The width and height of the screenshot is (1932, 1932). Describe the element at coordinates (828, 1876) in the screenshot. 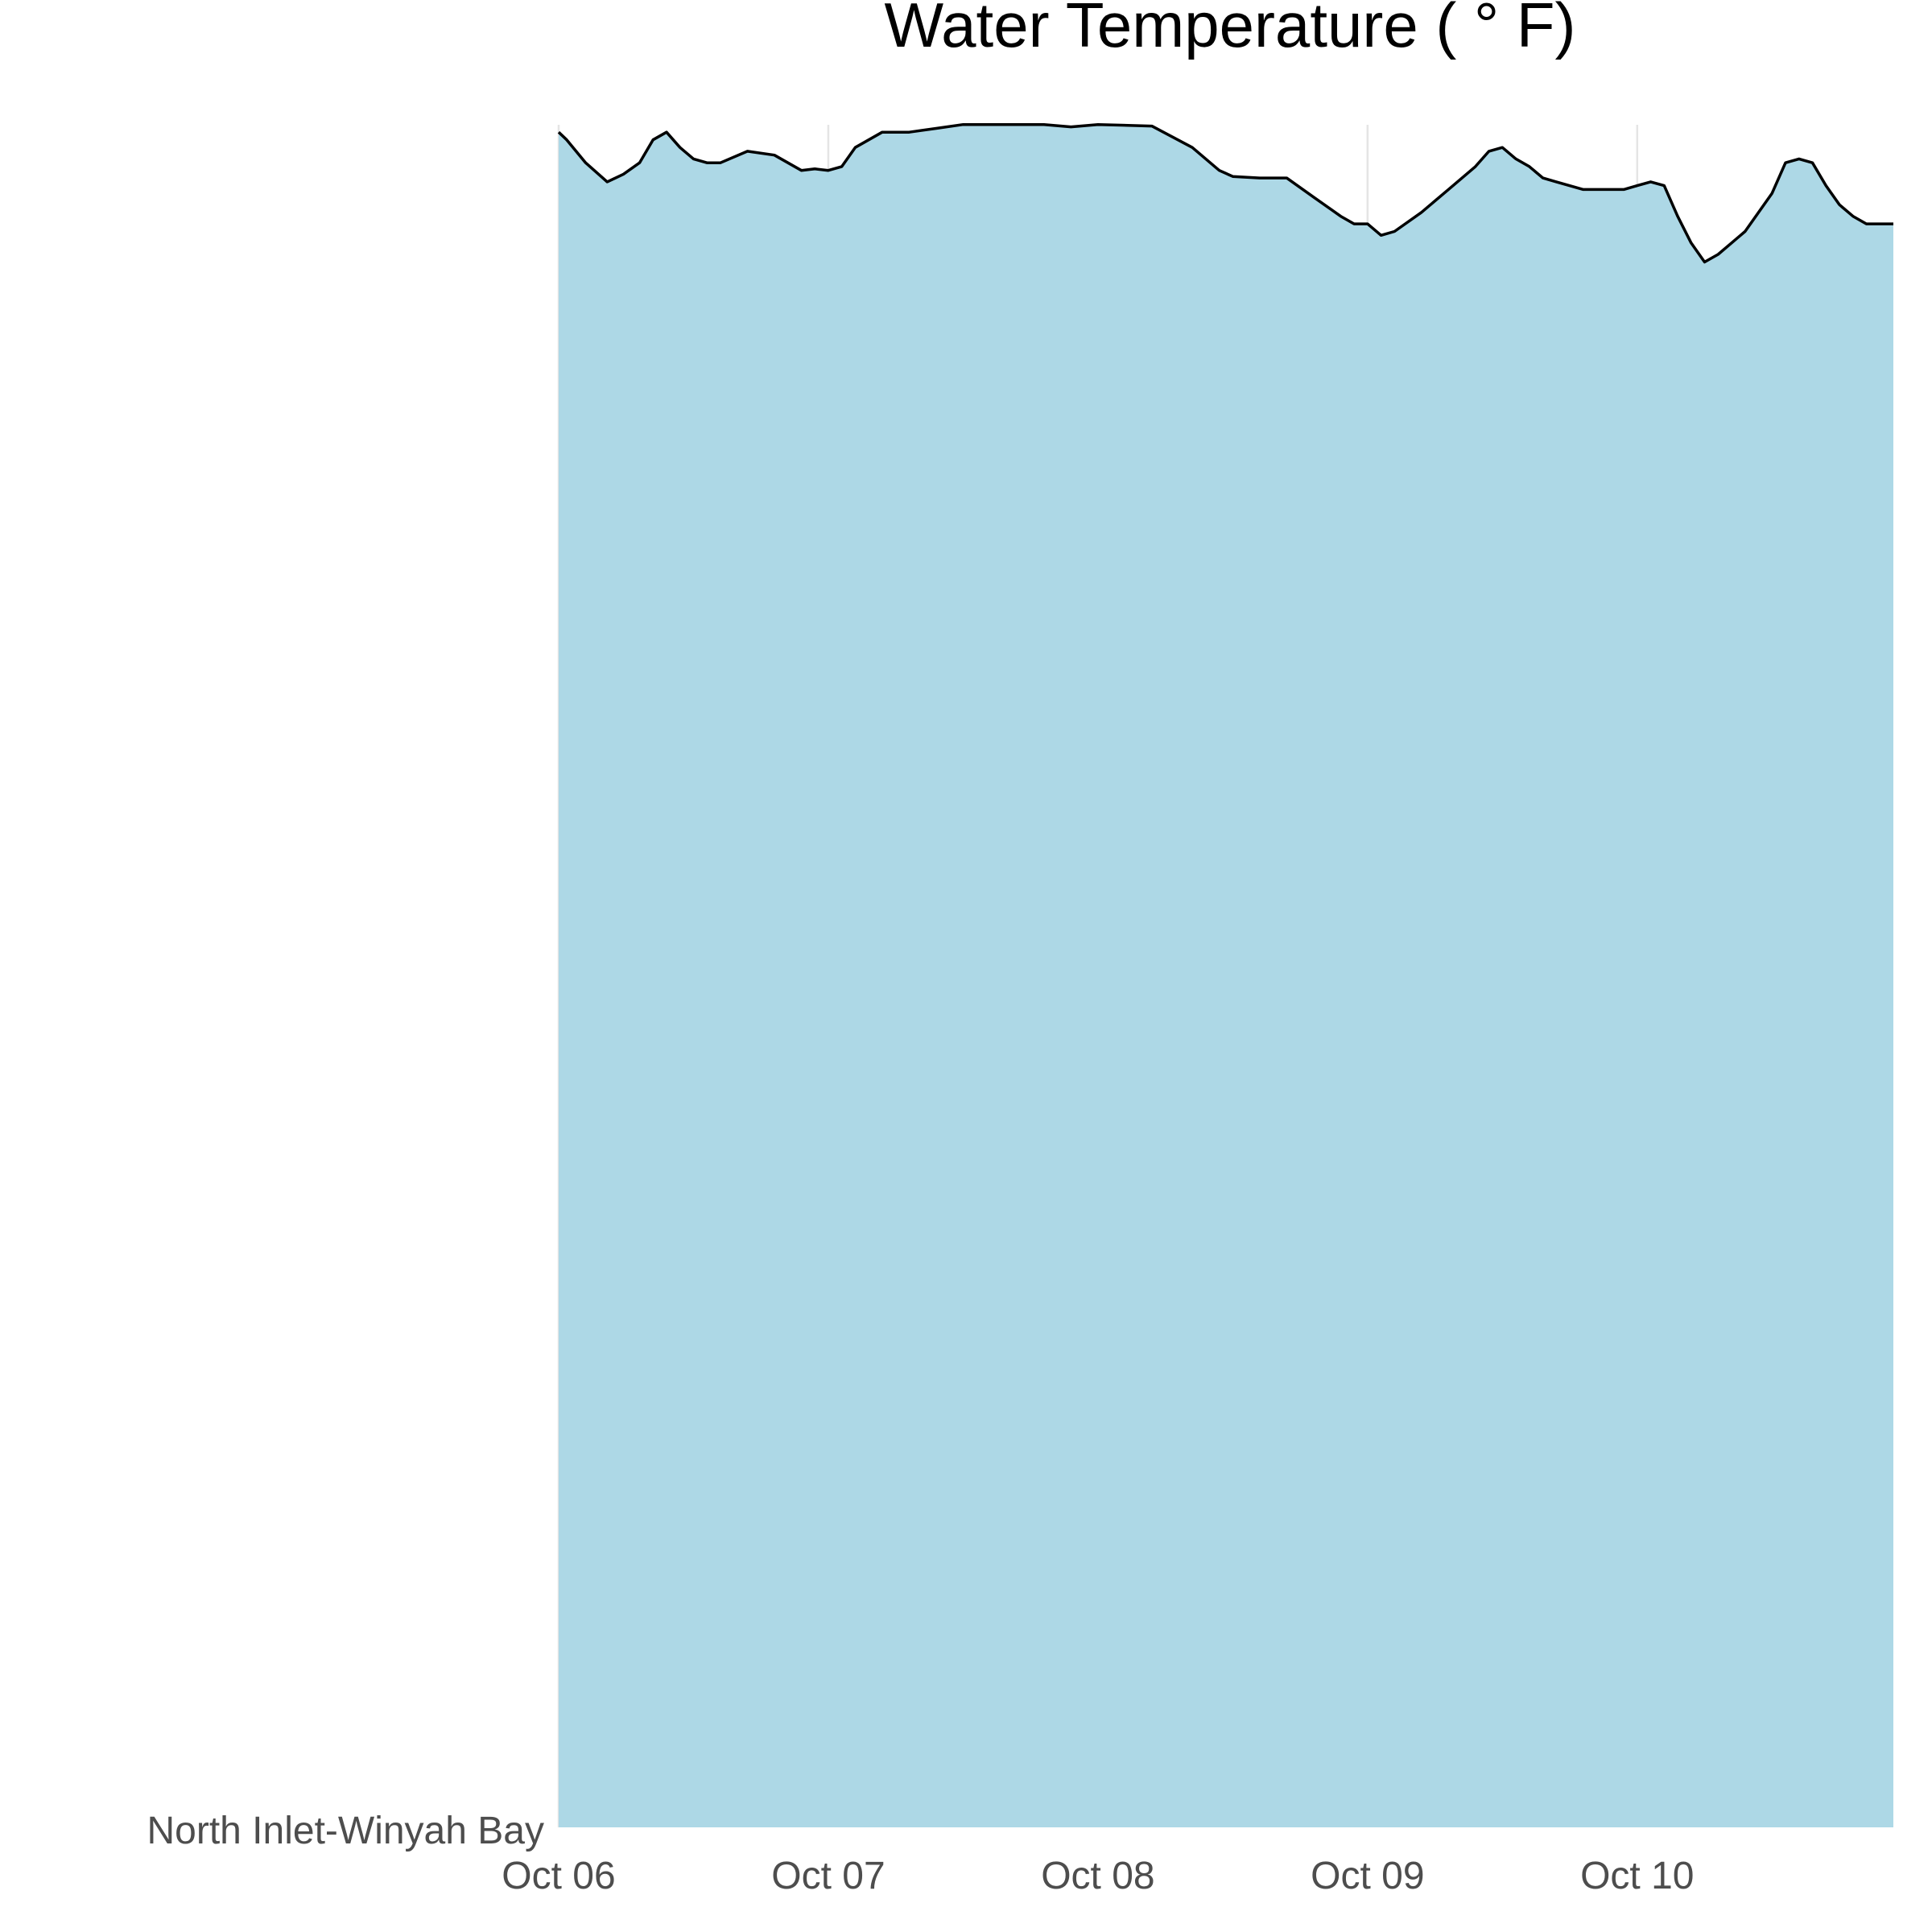

I see `x-tick-label: Oct 07` at that location.